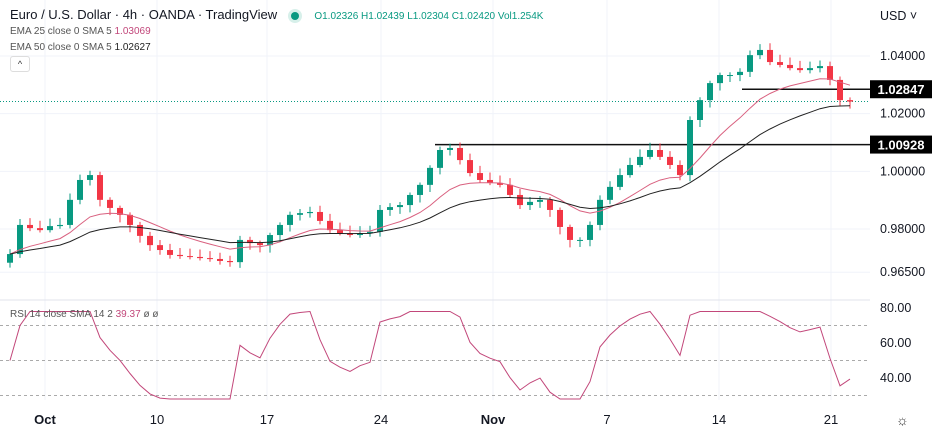  I want to click on price-tick-label: 1.00000, so click(902, 171).